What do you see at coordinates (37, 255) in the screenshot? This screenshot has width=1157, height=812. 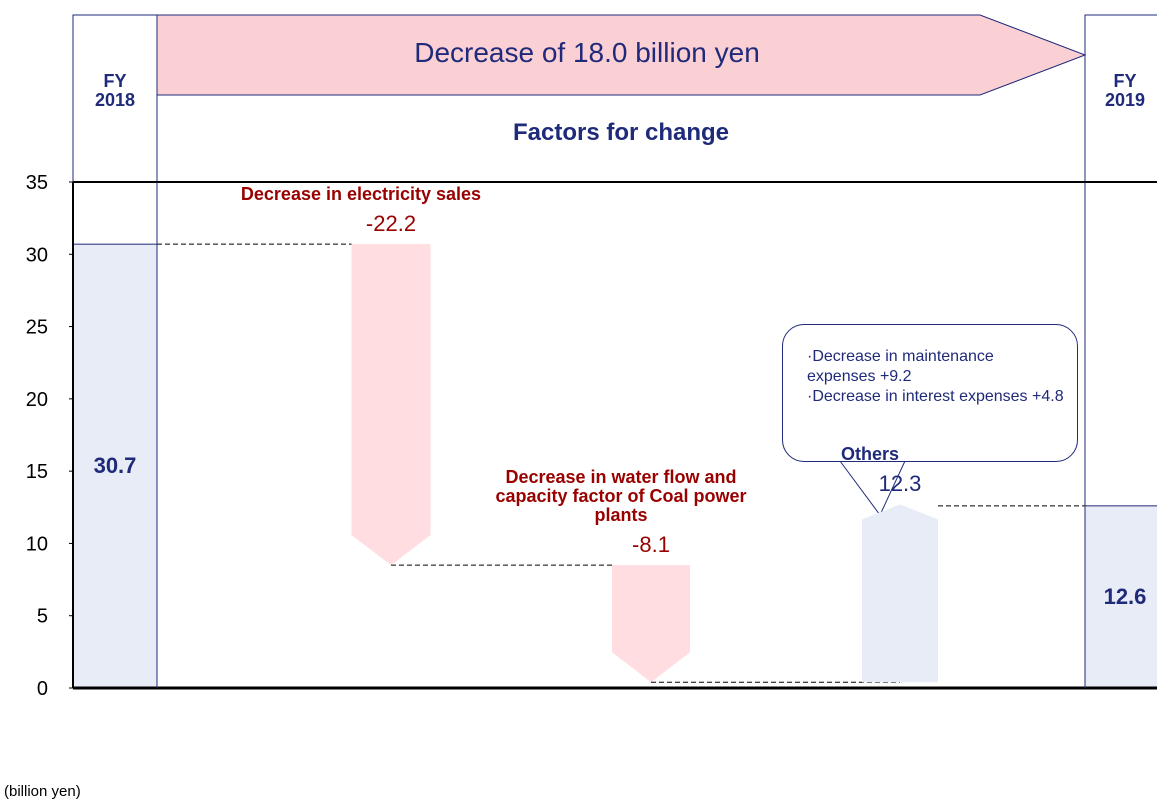 I see `y-tick-label: 30` at bounding box center [37, 255].